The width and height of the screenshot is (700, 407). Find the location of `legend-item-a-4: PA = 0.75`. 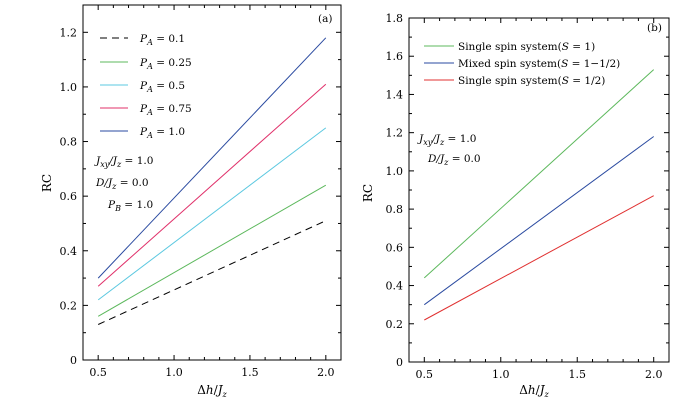

legend-item-a-4: PA = 0.75 is located at coordinates (146, 110).